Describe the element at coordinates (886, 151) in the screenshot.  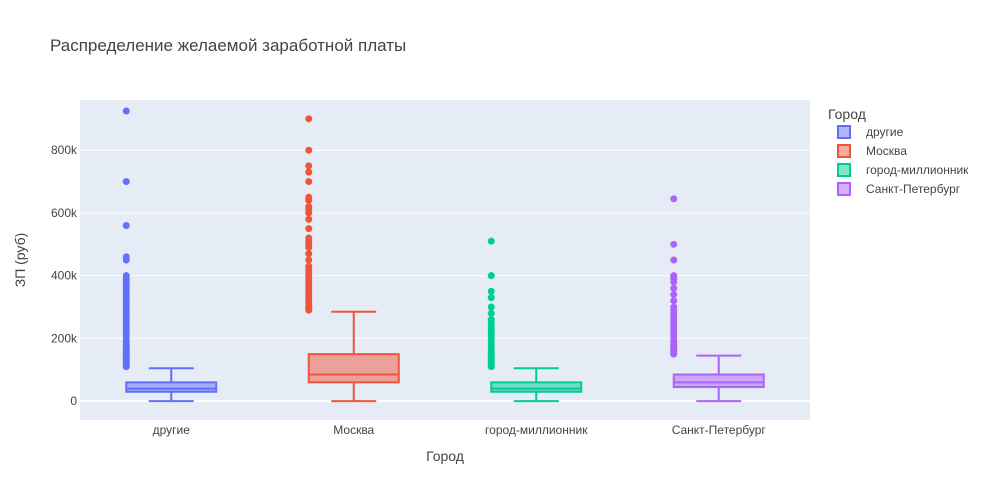
I see `legend-label: Москва` at that location.